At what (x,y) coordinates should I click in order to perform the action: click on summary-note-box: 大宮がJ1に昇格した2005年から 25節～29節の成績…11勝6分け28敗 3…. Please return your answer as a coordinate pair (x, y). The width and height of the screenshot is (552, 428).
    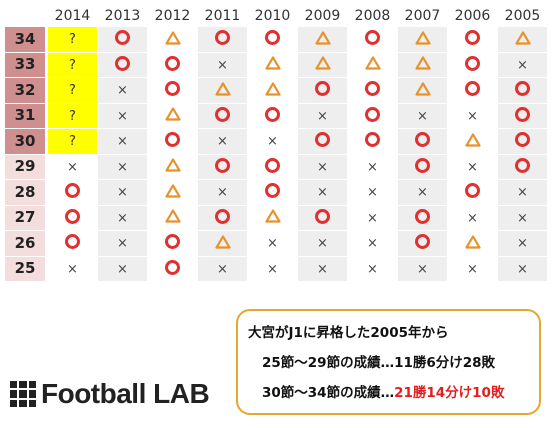
    Looking at the image, I should click on (388, 362).